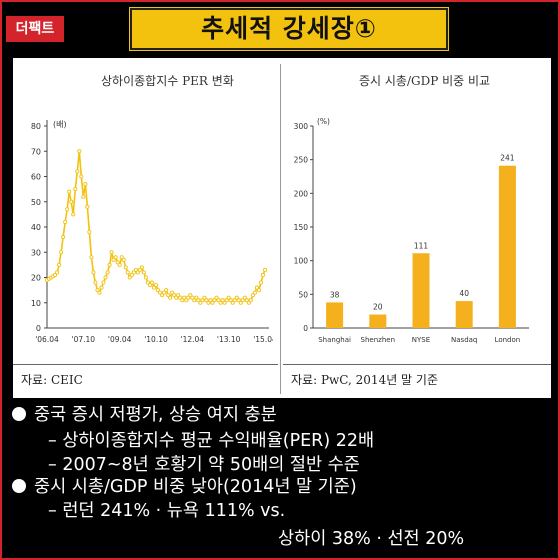  I want to click on x-tick-label: '12.04, so click(193, 339).